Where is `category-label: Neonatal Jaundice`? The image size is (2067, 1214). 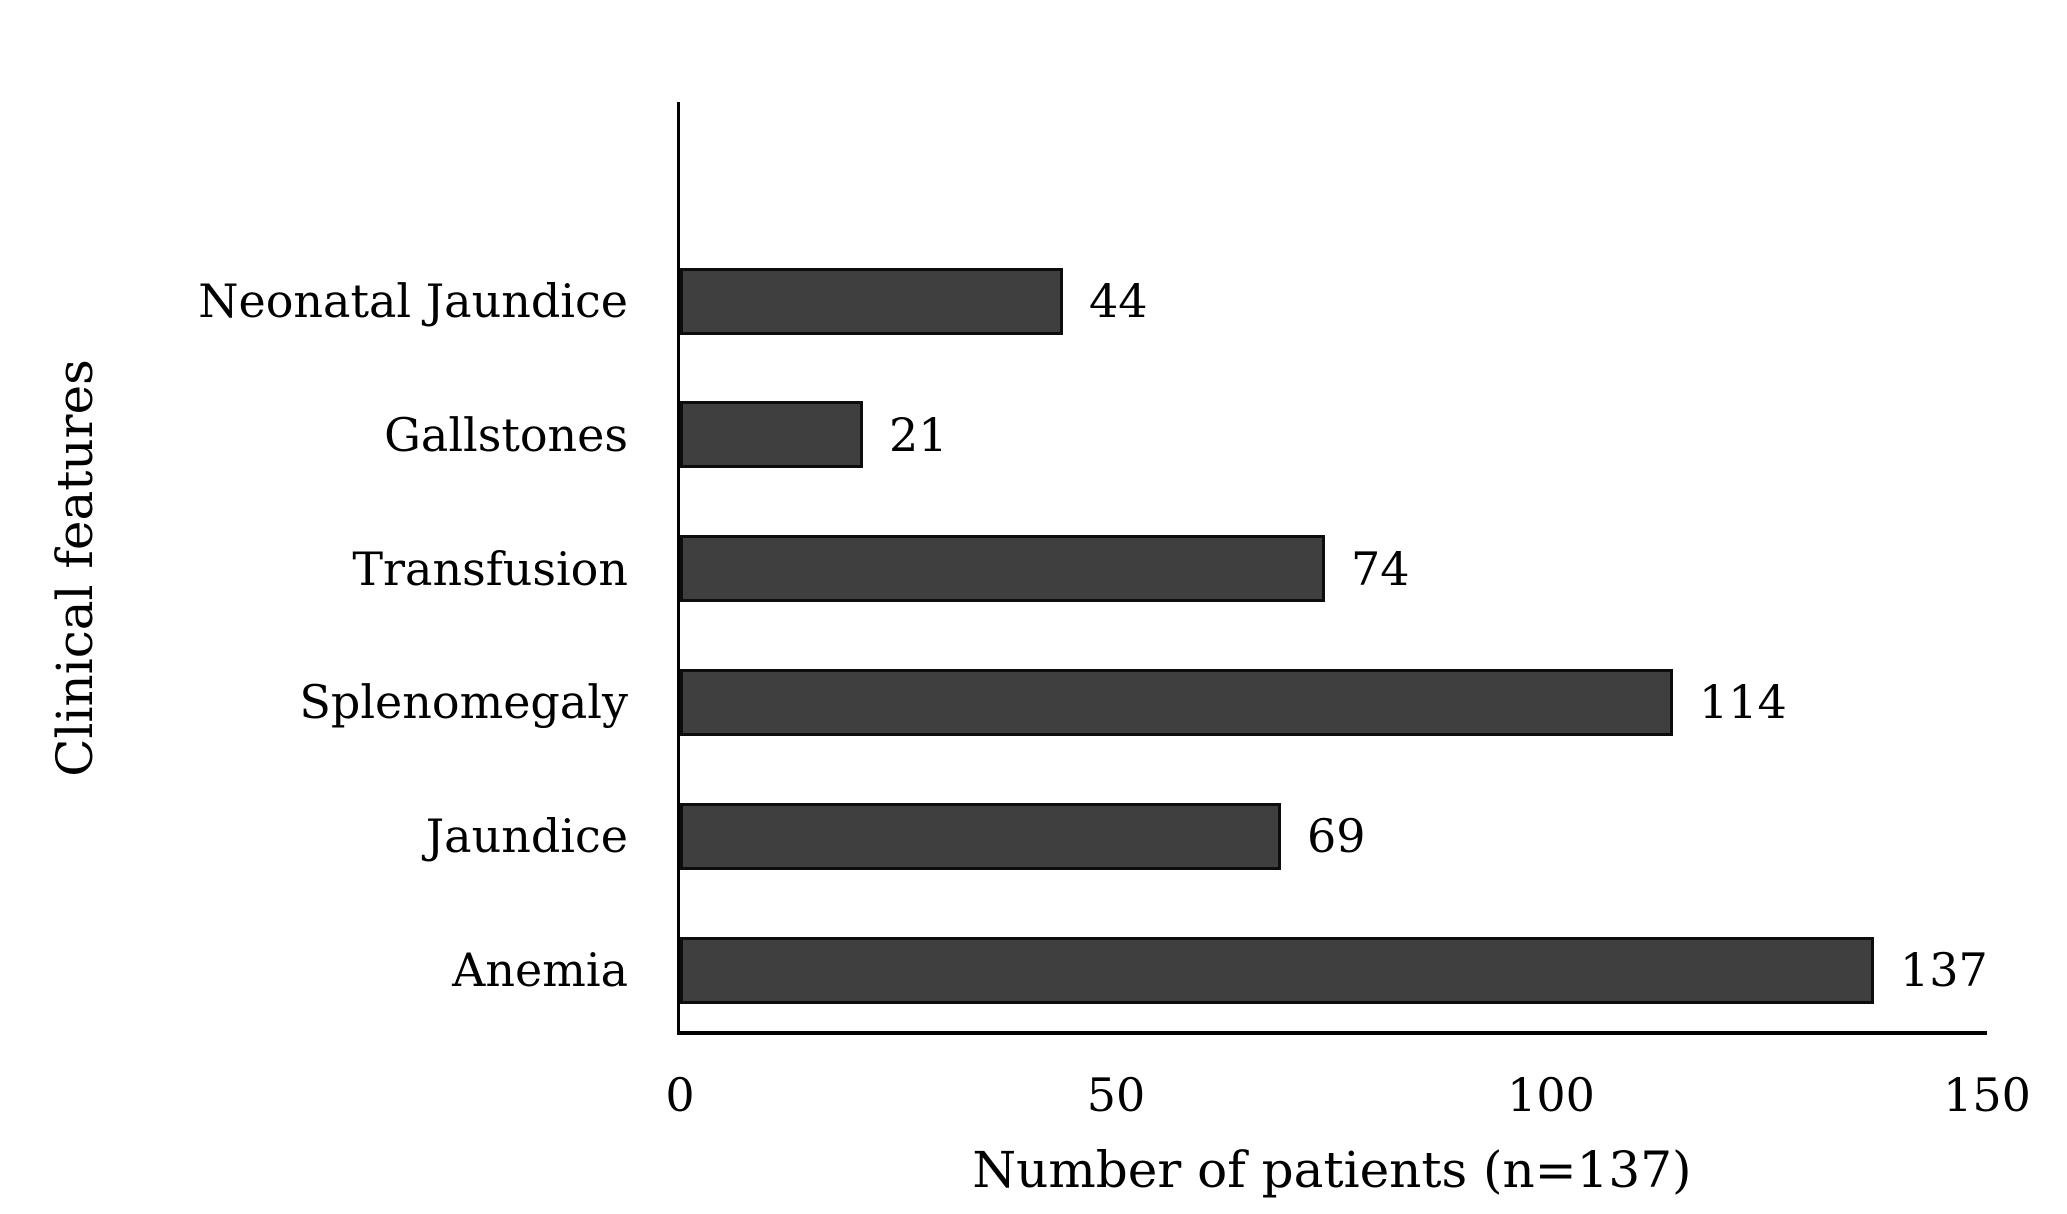 category-label: Neonatal Jaundice is located at coordinates (413, 301).